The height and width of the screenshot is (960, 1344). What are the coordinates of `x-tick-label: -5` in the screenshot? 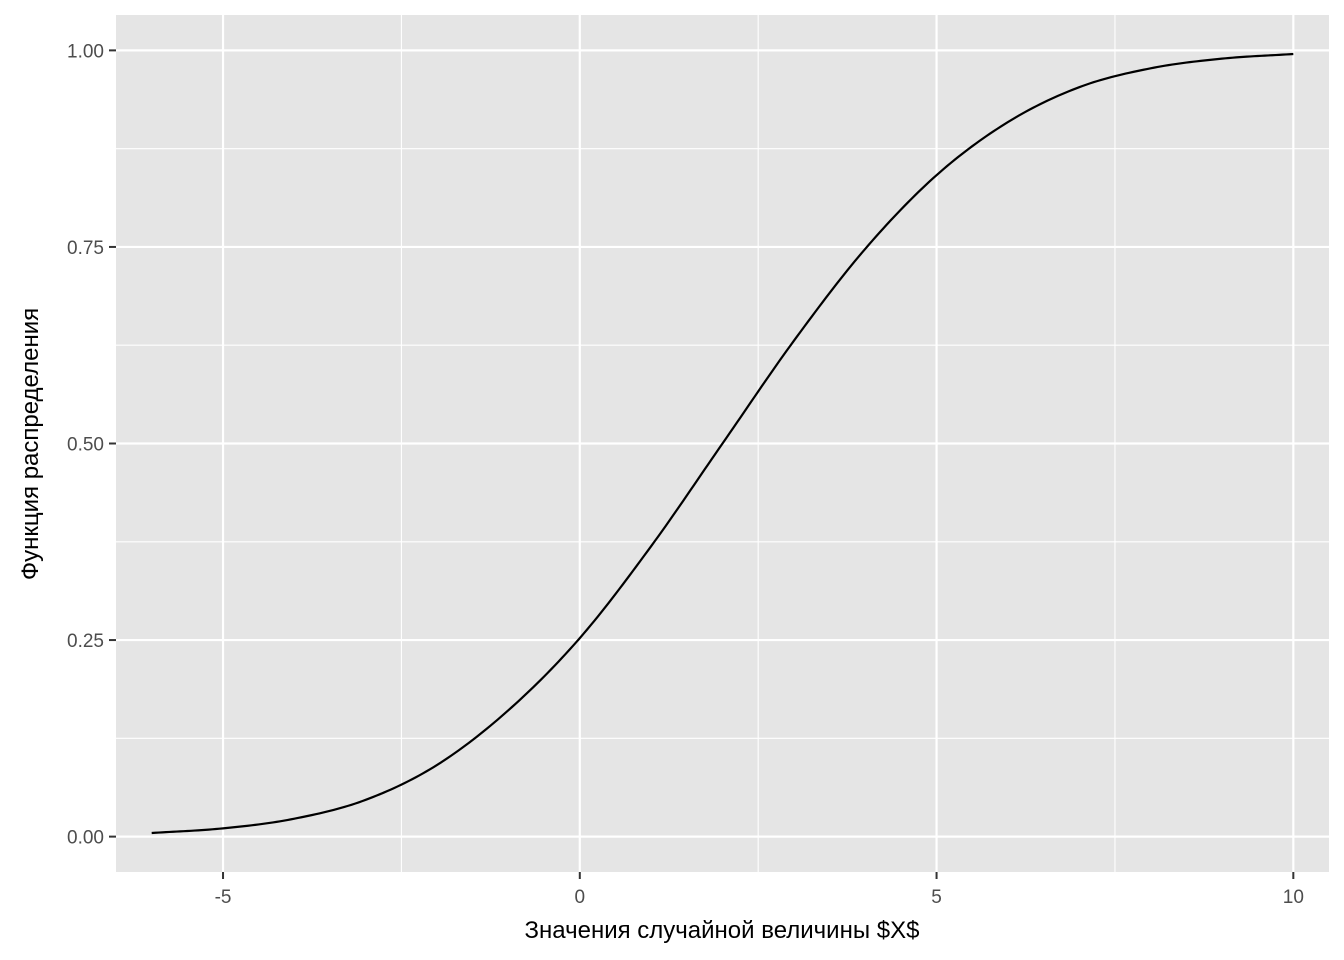 It's located at (223, 897).